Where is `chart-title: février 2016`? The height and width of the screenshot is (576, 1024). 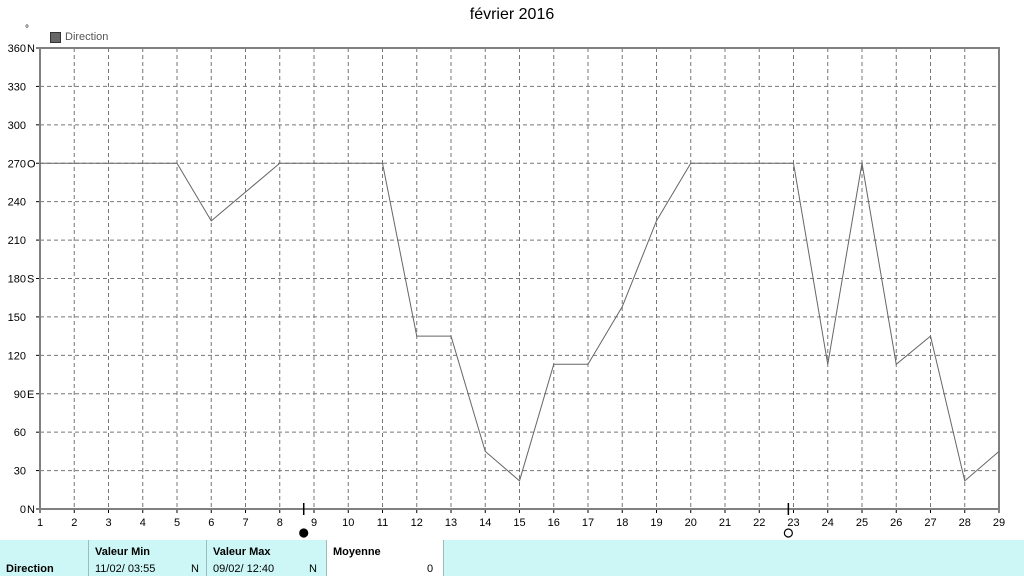 chart-title: février 2016 is located at coordinates (512, 14).